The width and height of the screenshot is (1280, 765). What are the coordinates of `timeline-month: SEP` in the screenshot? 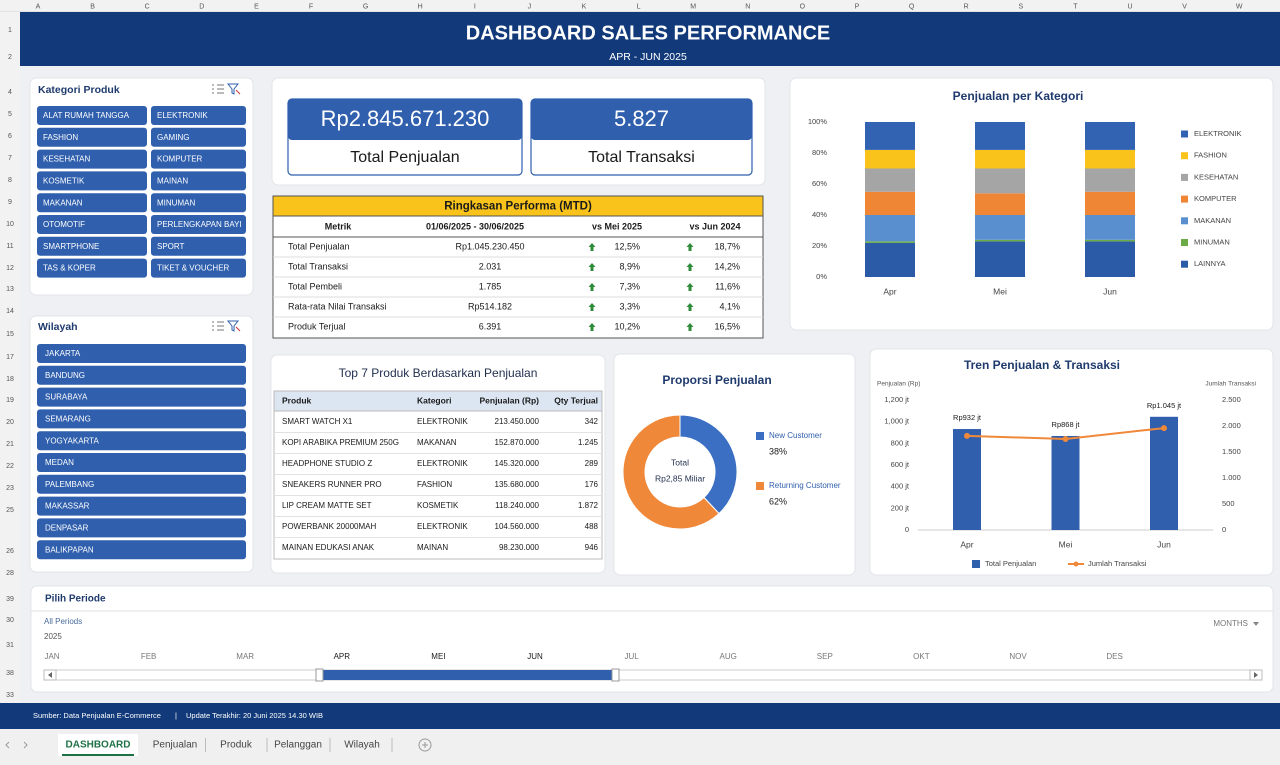 It's located at (825, 656).